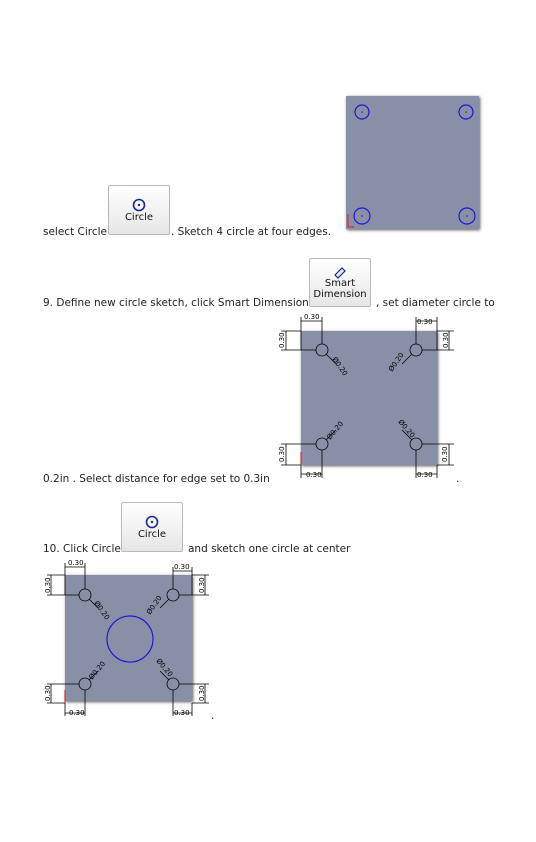 This screenshot has height=842, width=536. What do you see at coordinates (335, 430) in the screenshot?
I see `dim-dia-bottom-left: Ø0.20` at bounding box center [335, 430].